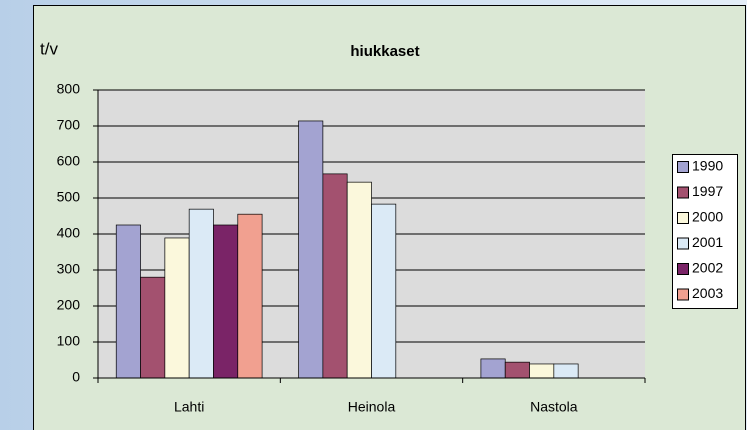 The height and width of the screenshot is (430, 747). Describe the element at coordinates (49, 48) in the screenshot. I see `y-axis-label: t/v` at that location.